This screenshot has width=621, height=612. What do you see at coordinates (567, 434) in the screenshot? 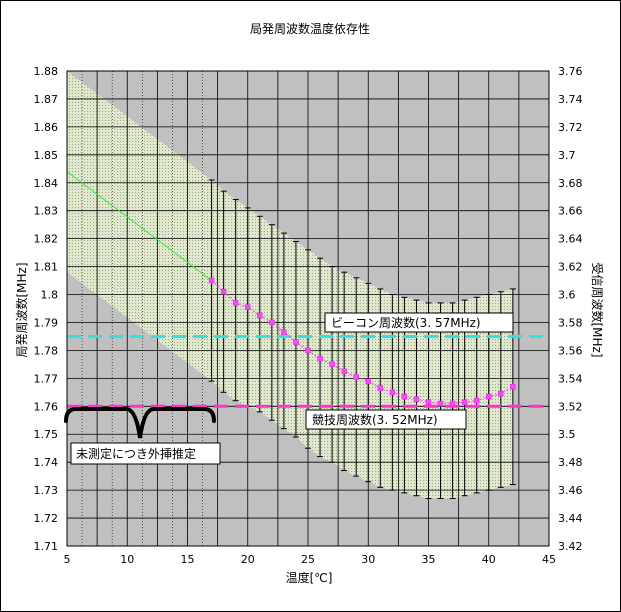
I see `y2-tick-label: 3.5` at bounding box center [567, 434].